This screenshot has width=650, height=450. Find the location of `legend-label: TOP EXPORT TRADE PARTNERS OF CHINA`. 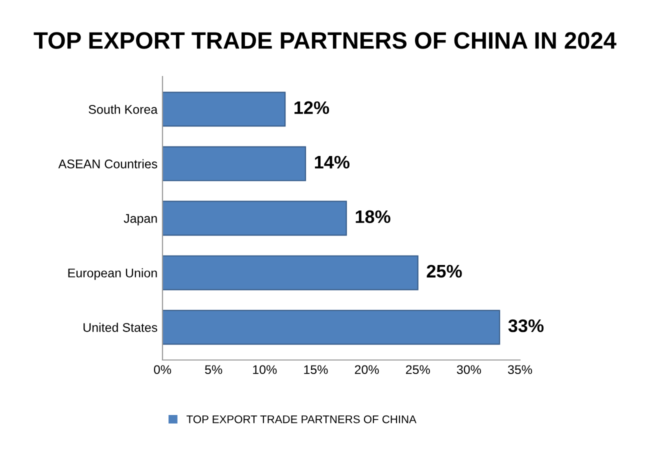

legend-label: TOP EXPORT TRADE PARTNERS OF CHINA is located at coordinates (301, 419).